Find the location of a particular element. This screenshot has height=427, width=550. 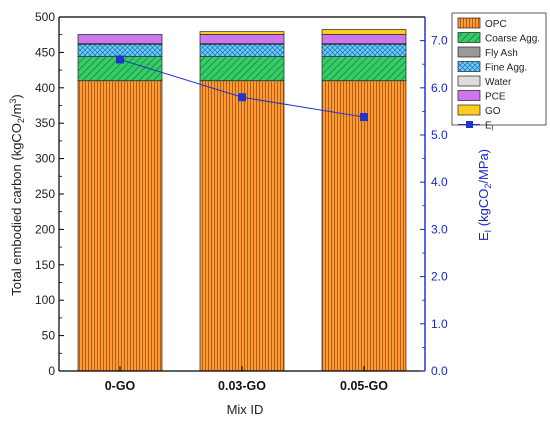

legend-label: Coarse Agg. is located at coordinates (512, 39).